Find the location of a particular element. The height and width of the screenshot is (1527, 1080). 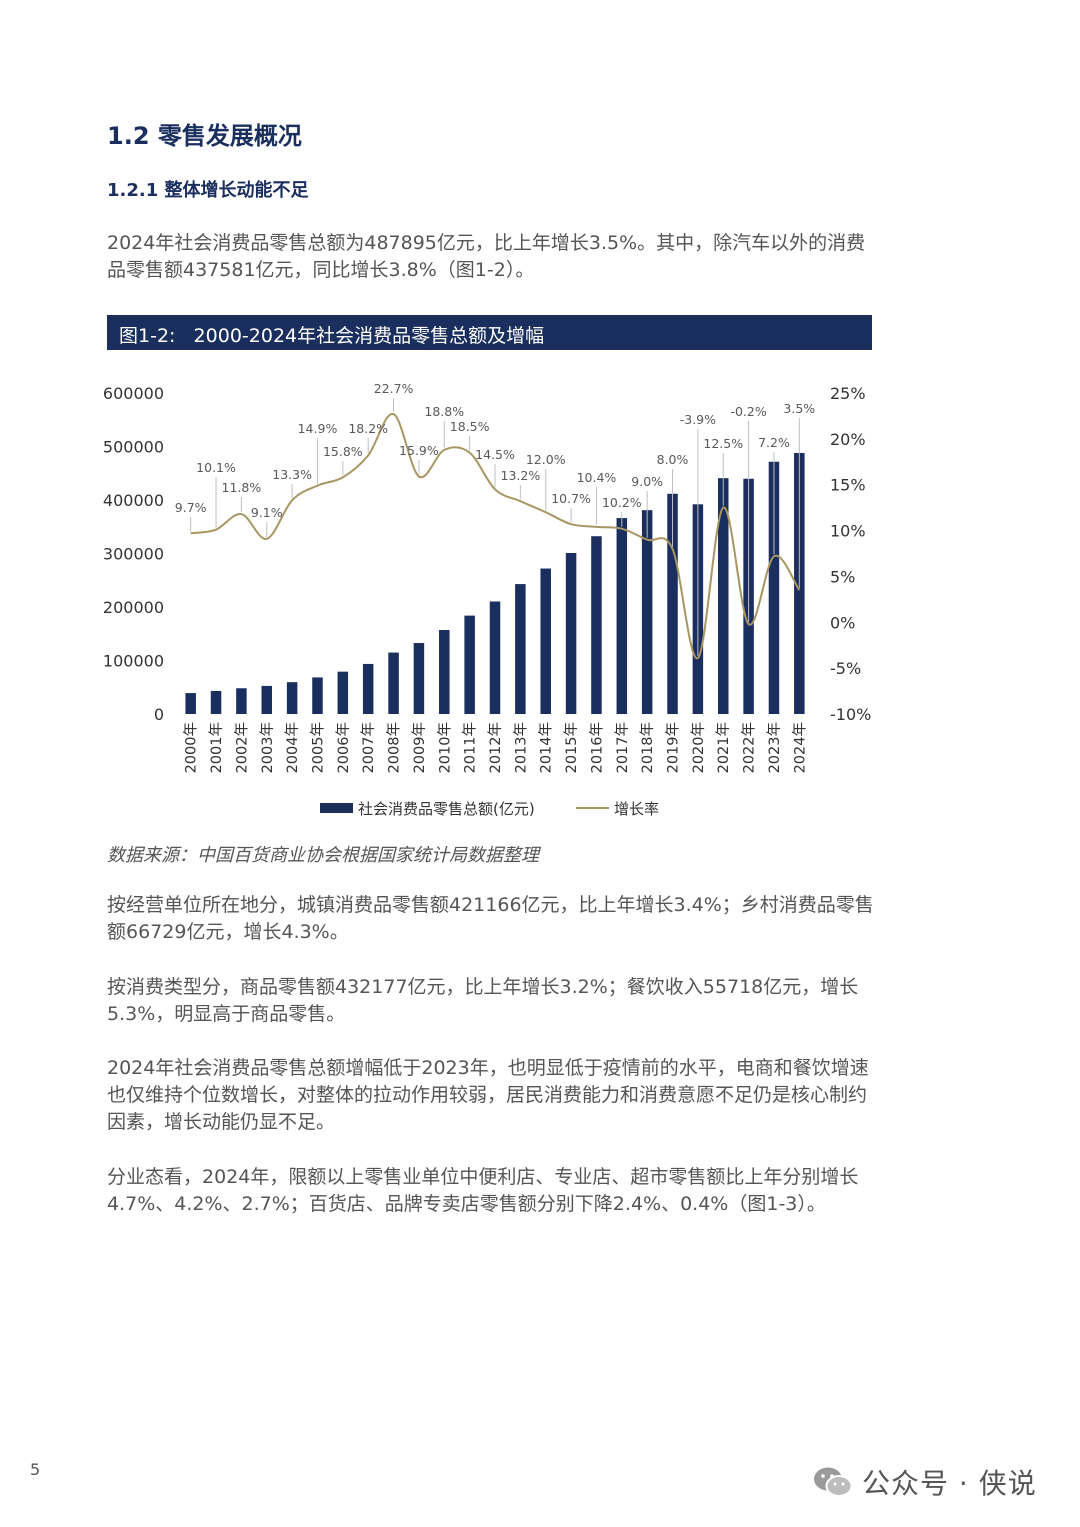

bar-2012年 is located at coordinates (495, 657).